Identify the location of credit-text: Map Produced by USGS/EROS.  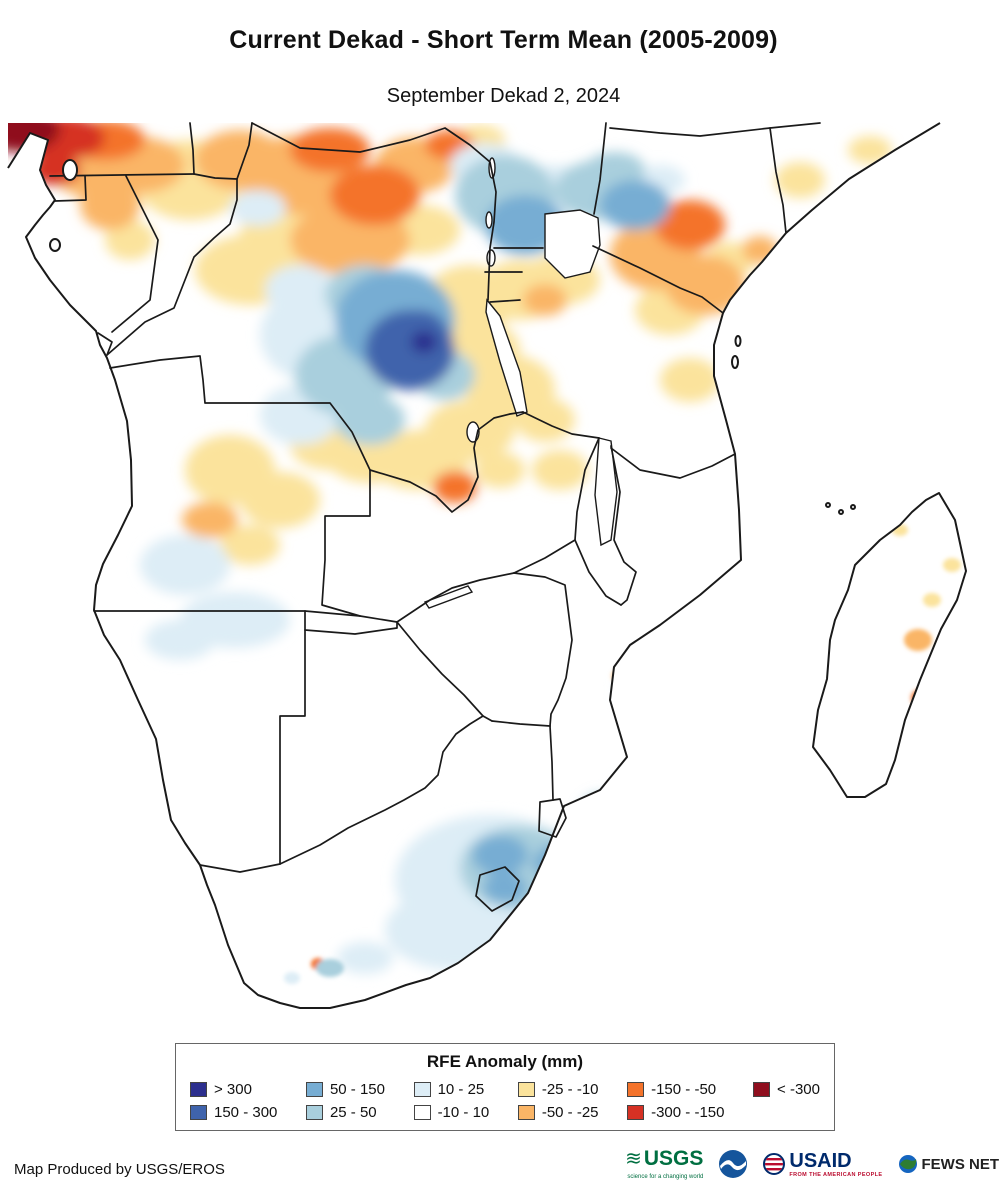
(119, 1169).